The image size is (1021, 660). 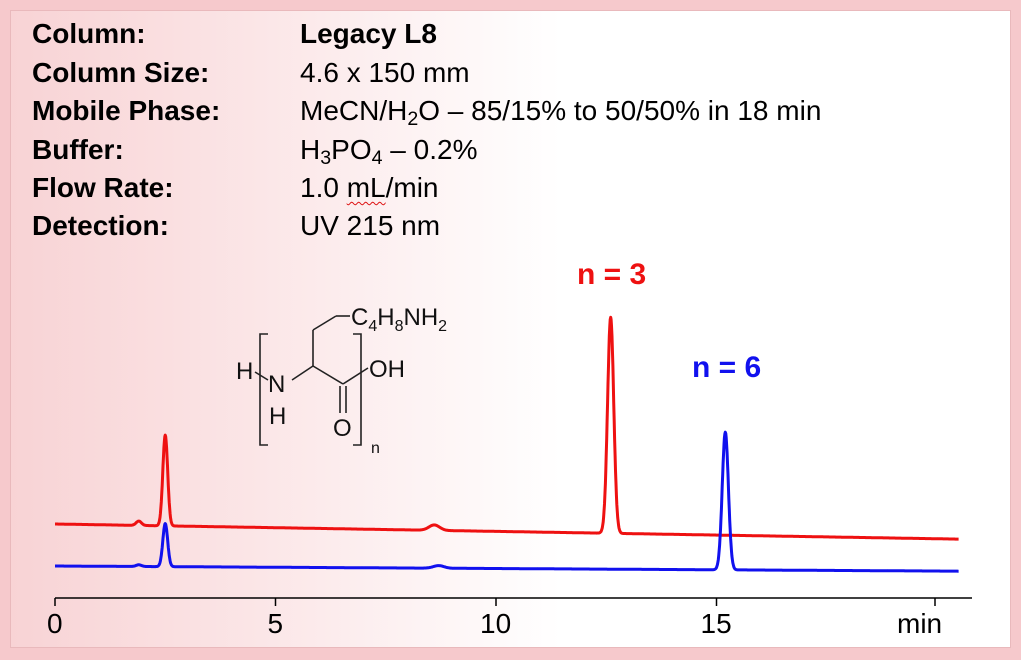 What do you see at coordinates (496, 623) in the screenshot?
I see `x-tick-label-10: 10` at bounding box center [496, 623].